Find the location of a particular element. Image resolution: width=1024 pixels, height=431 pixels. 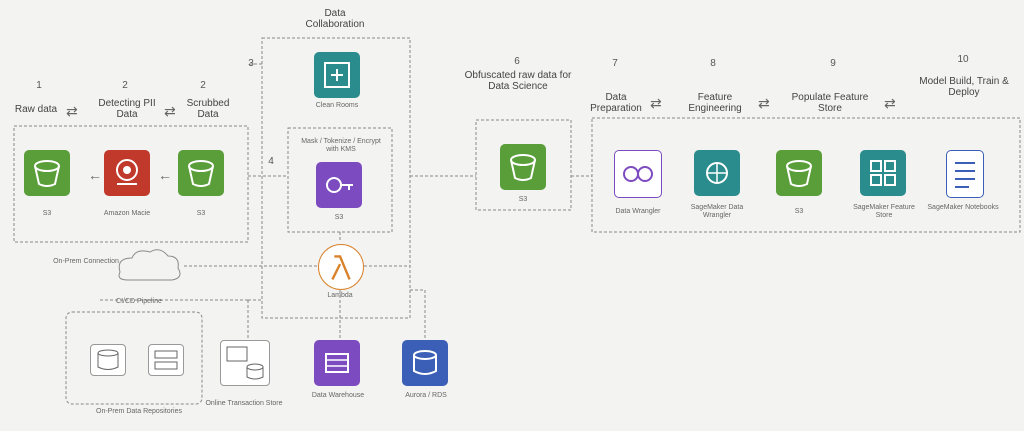

transaction-store-icon is located at coordinates (245, 363).